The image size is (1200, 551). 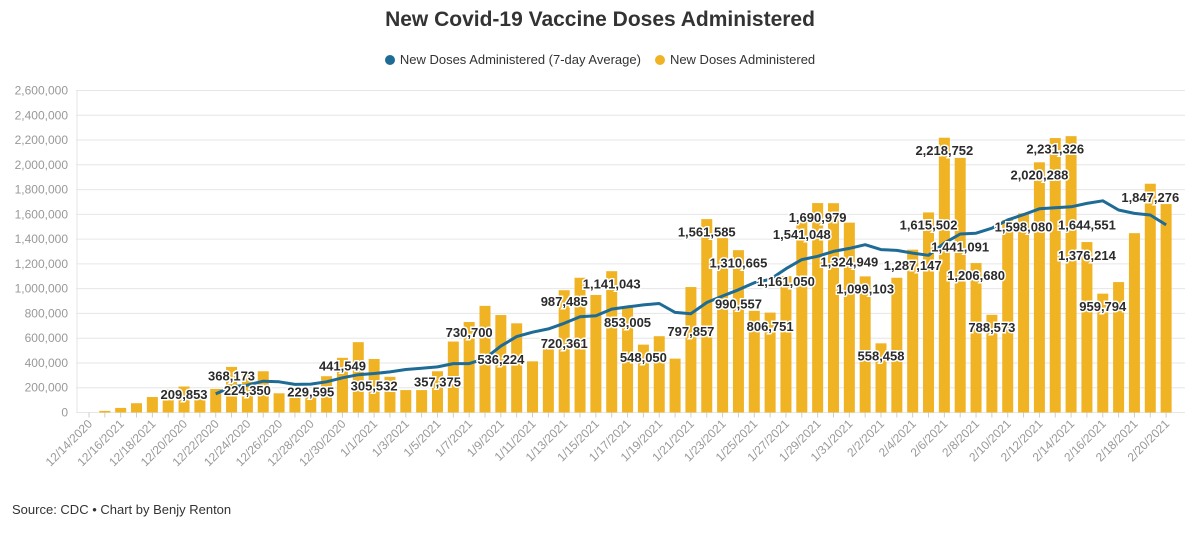 What do you see at coordinates (991, 327) in the screenshot?
I see `data-label: 788,573` at bounding box center [991, 327].